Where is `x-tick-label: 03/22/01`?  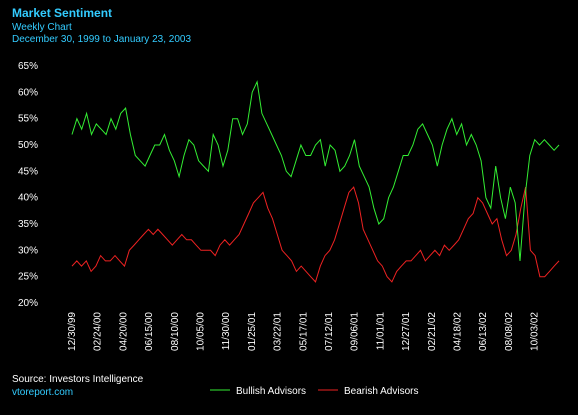 x-tick-label: 03/22/01 is located at coordinates (278, 331).